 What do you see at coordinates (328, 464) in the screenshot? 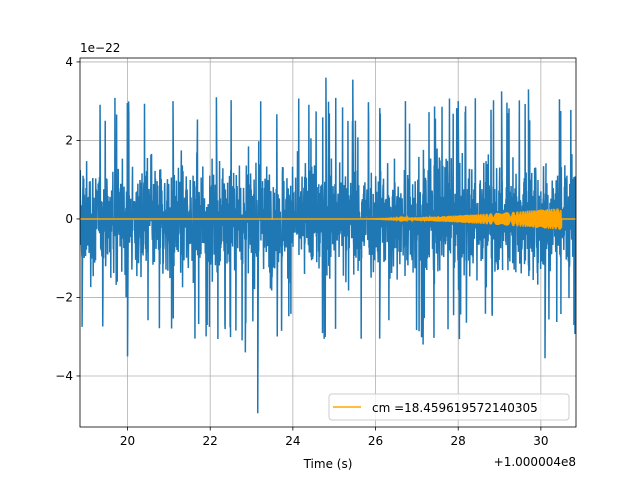
I see `x-axis-label: Time (s)` at bounding box center [328, 464].